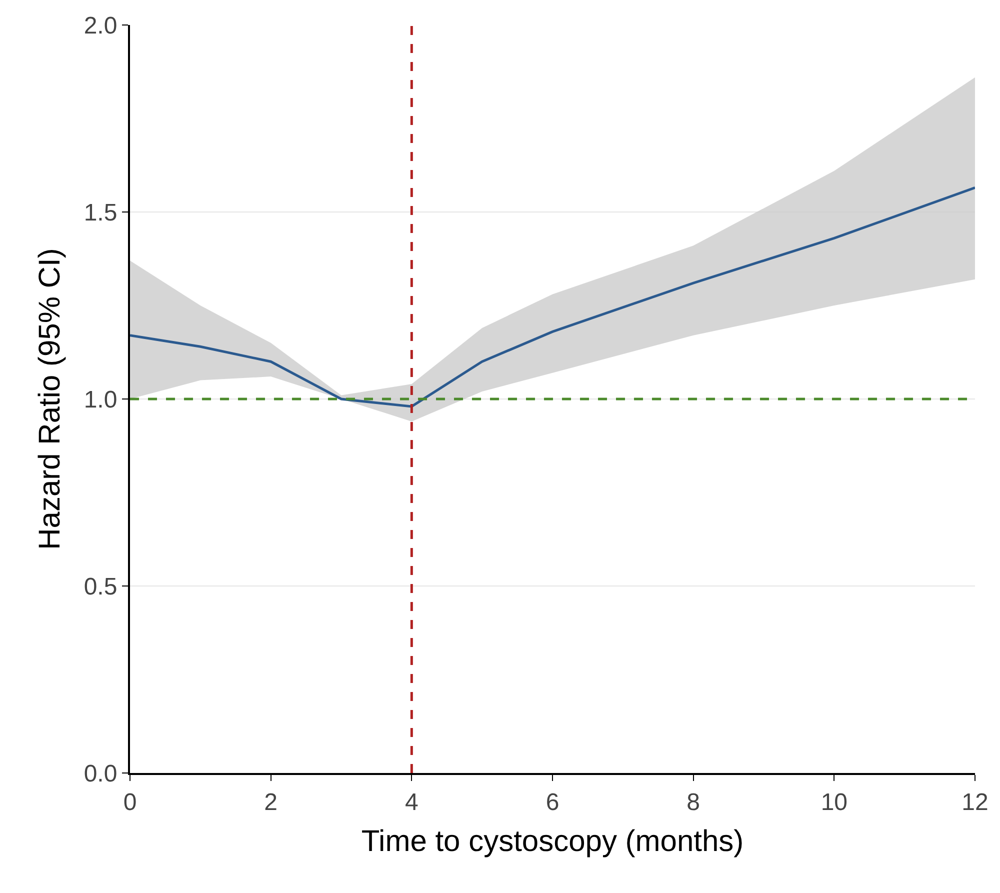 The width and height of the screenshot is (1000, 893). Describe the element at coordinates (411, 802) in the screenshot. I see `x-tick-label: 4` at that location.